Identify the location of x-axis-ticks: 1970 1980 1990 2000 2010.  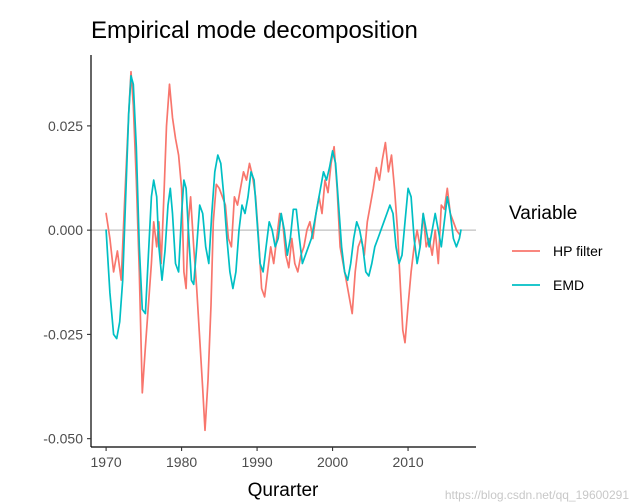
(257, 458).